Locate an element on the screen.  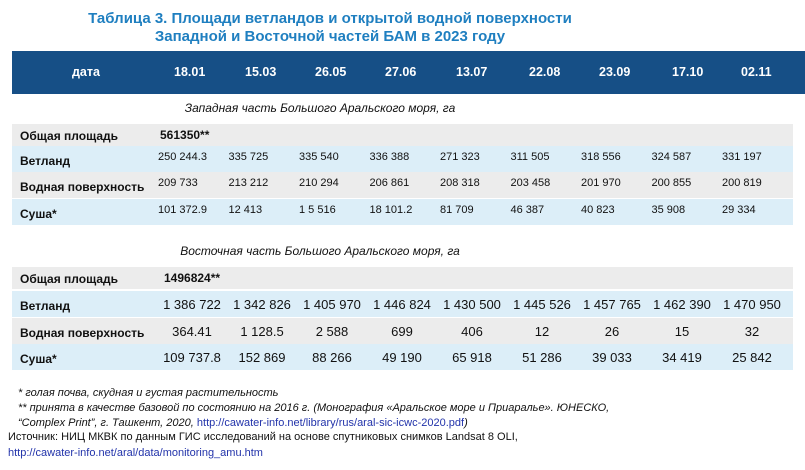
cell-value: 201 970 is located at coordinates (601, 183).